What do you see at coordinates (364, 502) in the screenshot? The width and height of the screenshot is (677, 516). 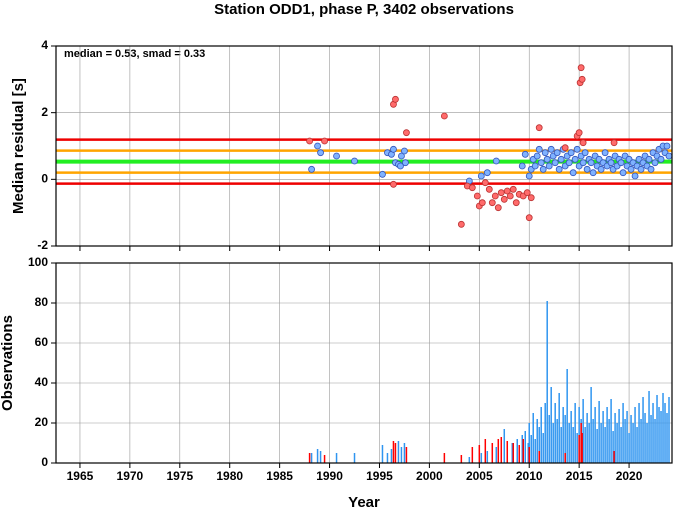 I see `x-axis-label: Year` at bounding box center [364, 502].